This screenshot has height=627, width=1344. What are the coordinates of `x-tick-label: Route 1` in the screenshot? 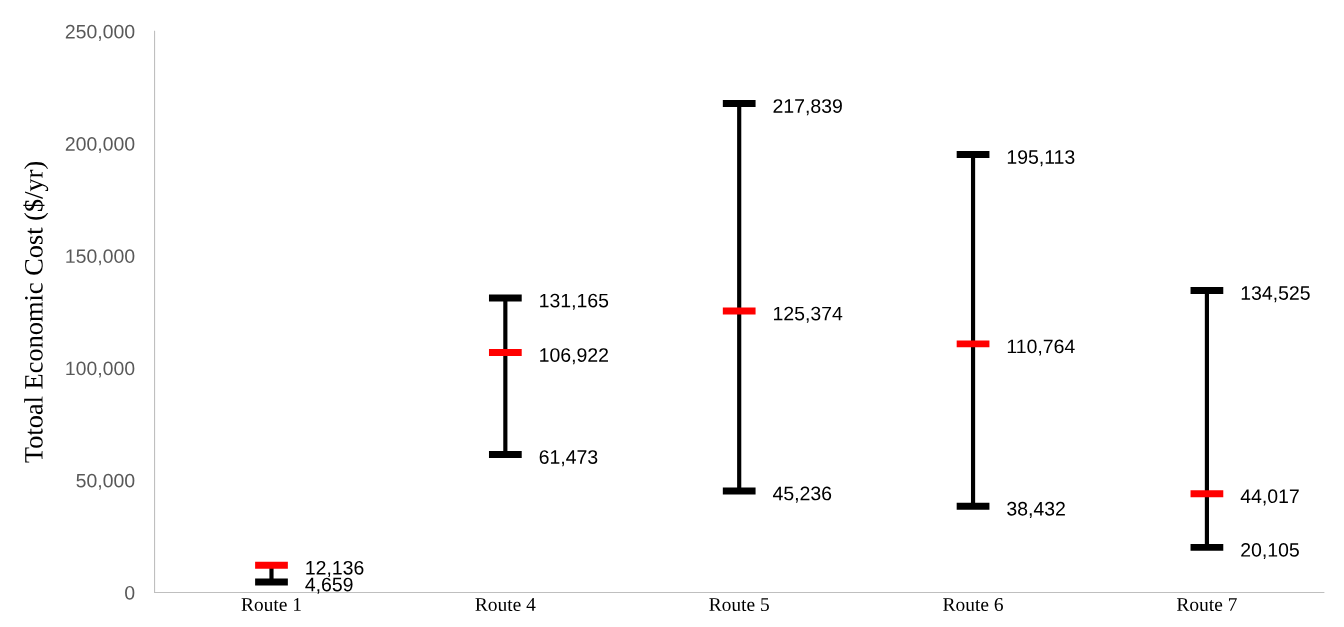 It's located at (271, 605).